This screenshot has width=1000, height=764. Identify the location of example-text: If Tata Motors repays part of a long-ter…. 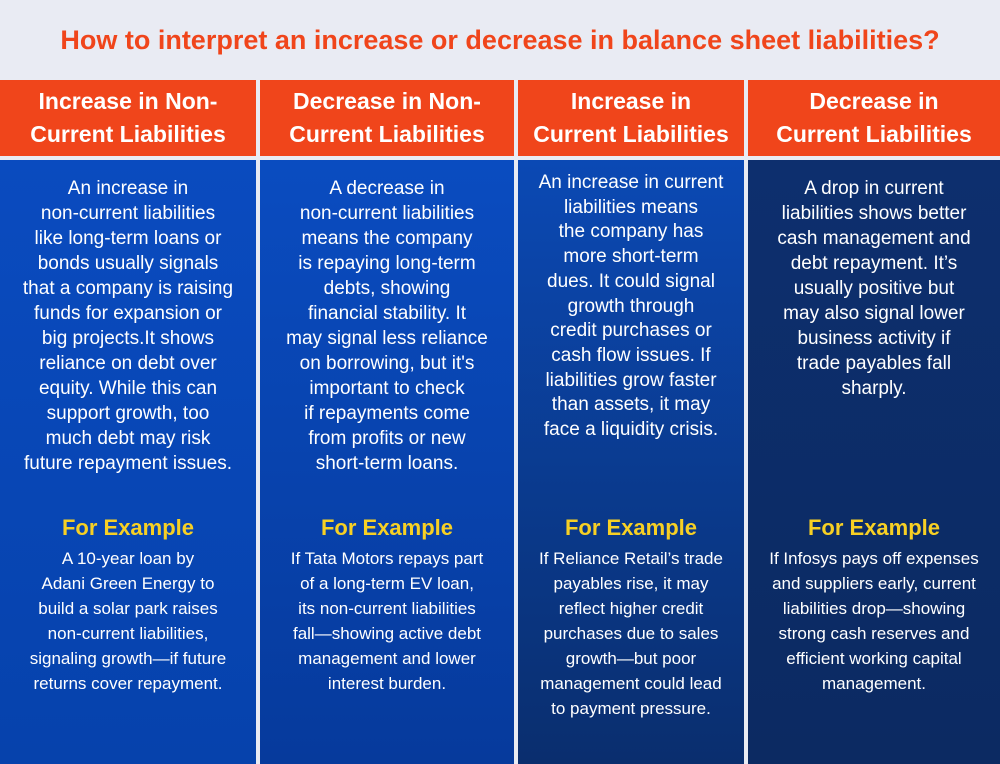
(387, 621).